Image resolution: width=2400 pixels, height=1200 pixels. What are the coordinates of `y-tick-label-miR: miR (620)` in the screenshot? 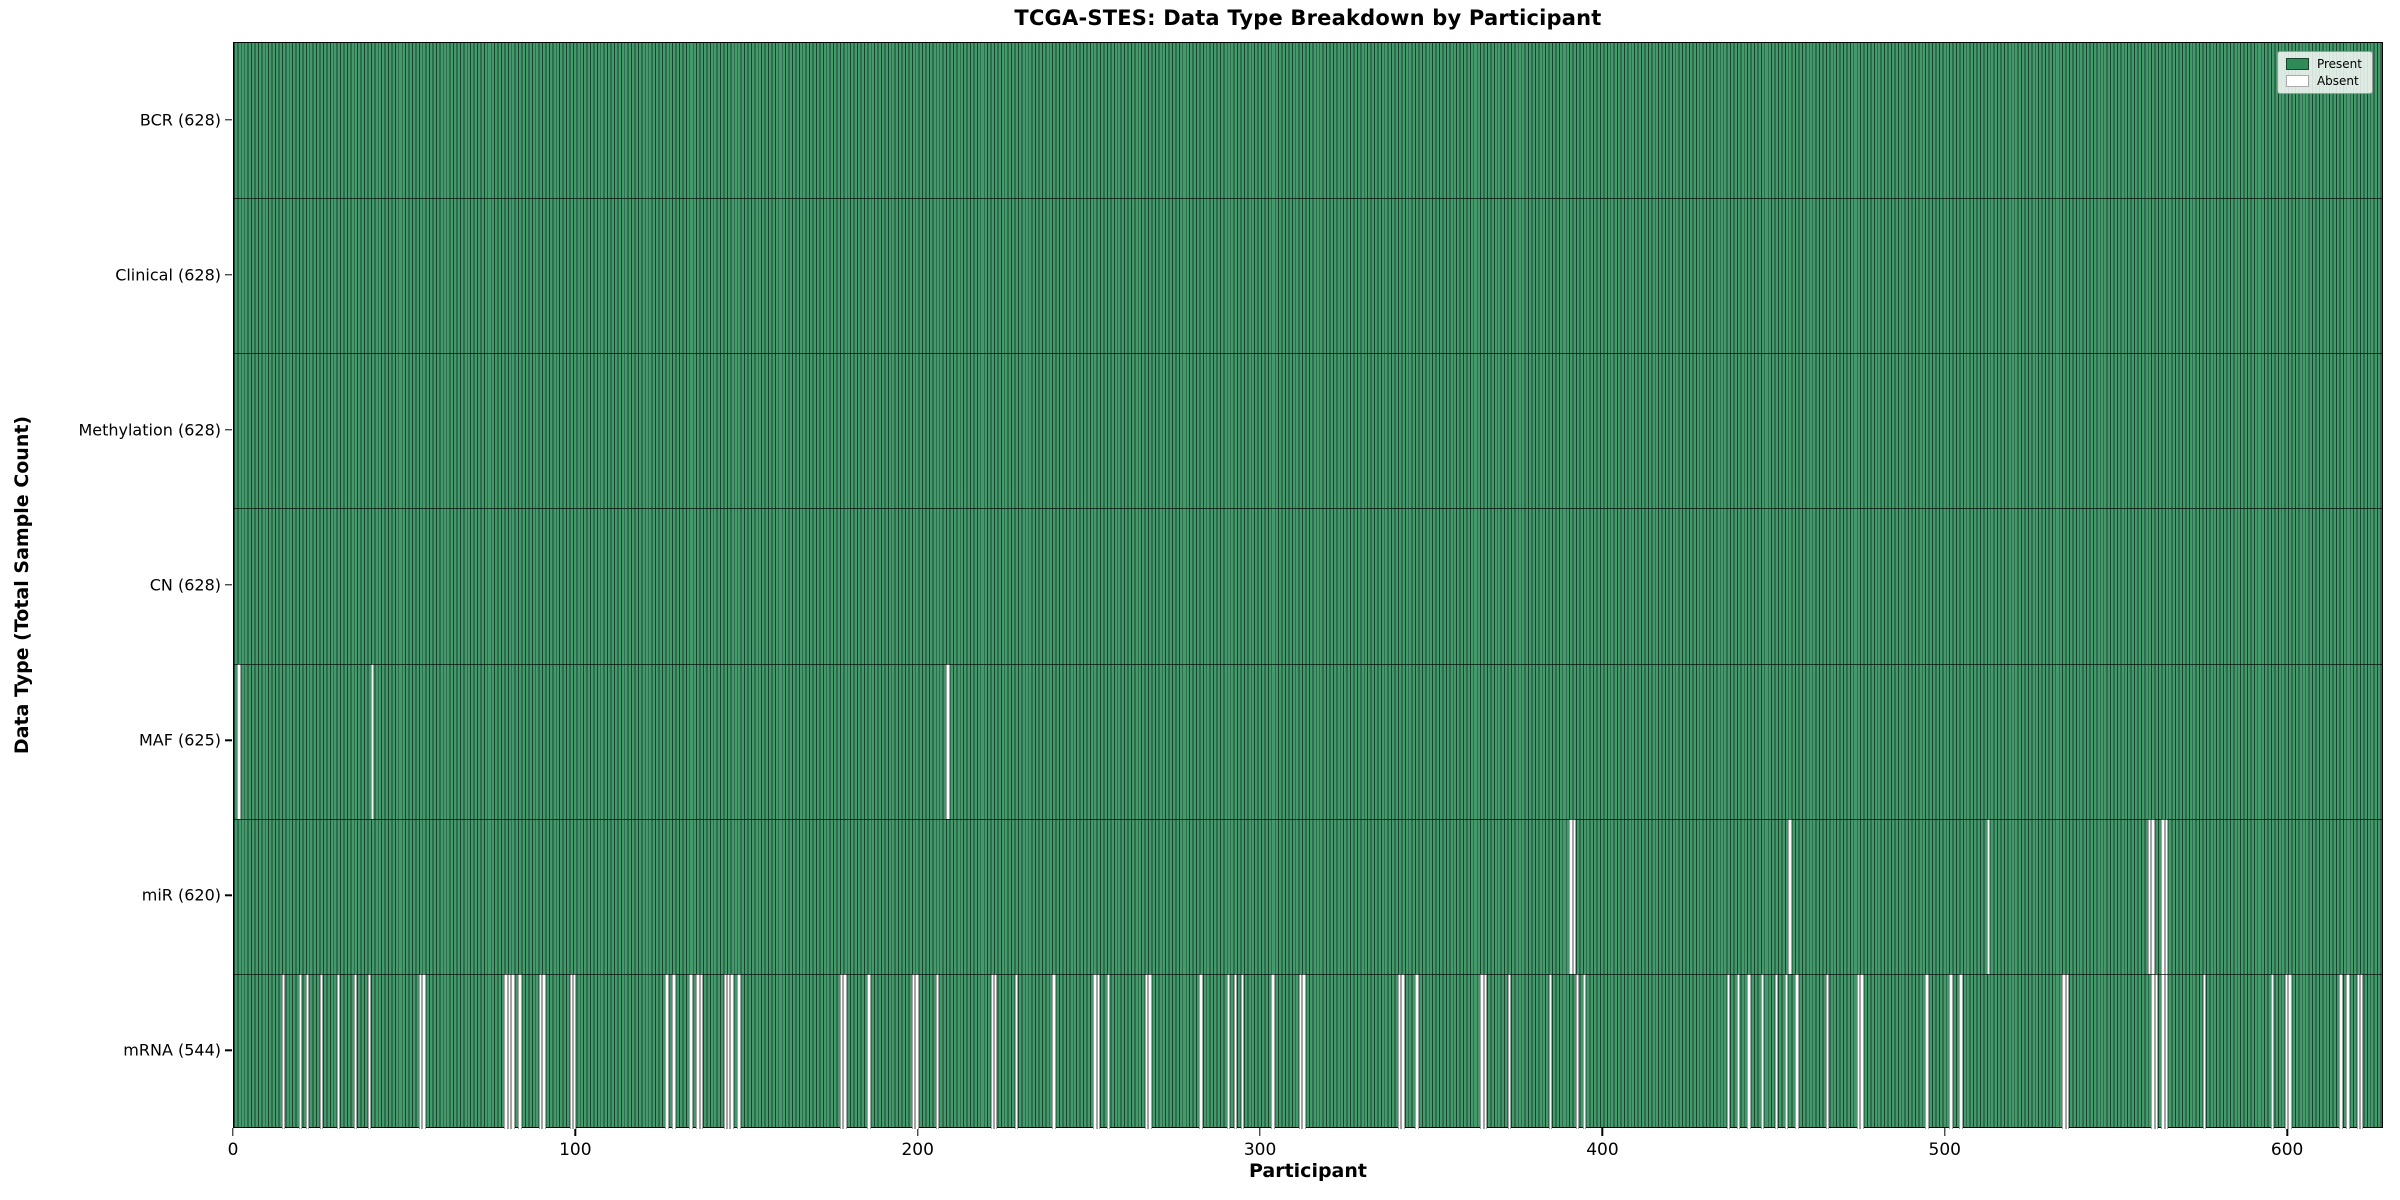 It's located at (181, 895).